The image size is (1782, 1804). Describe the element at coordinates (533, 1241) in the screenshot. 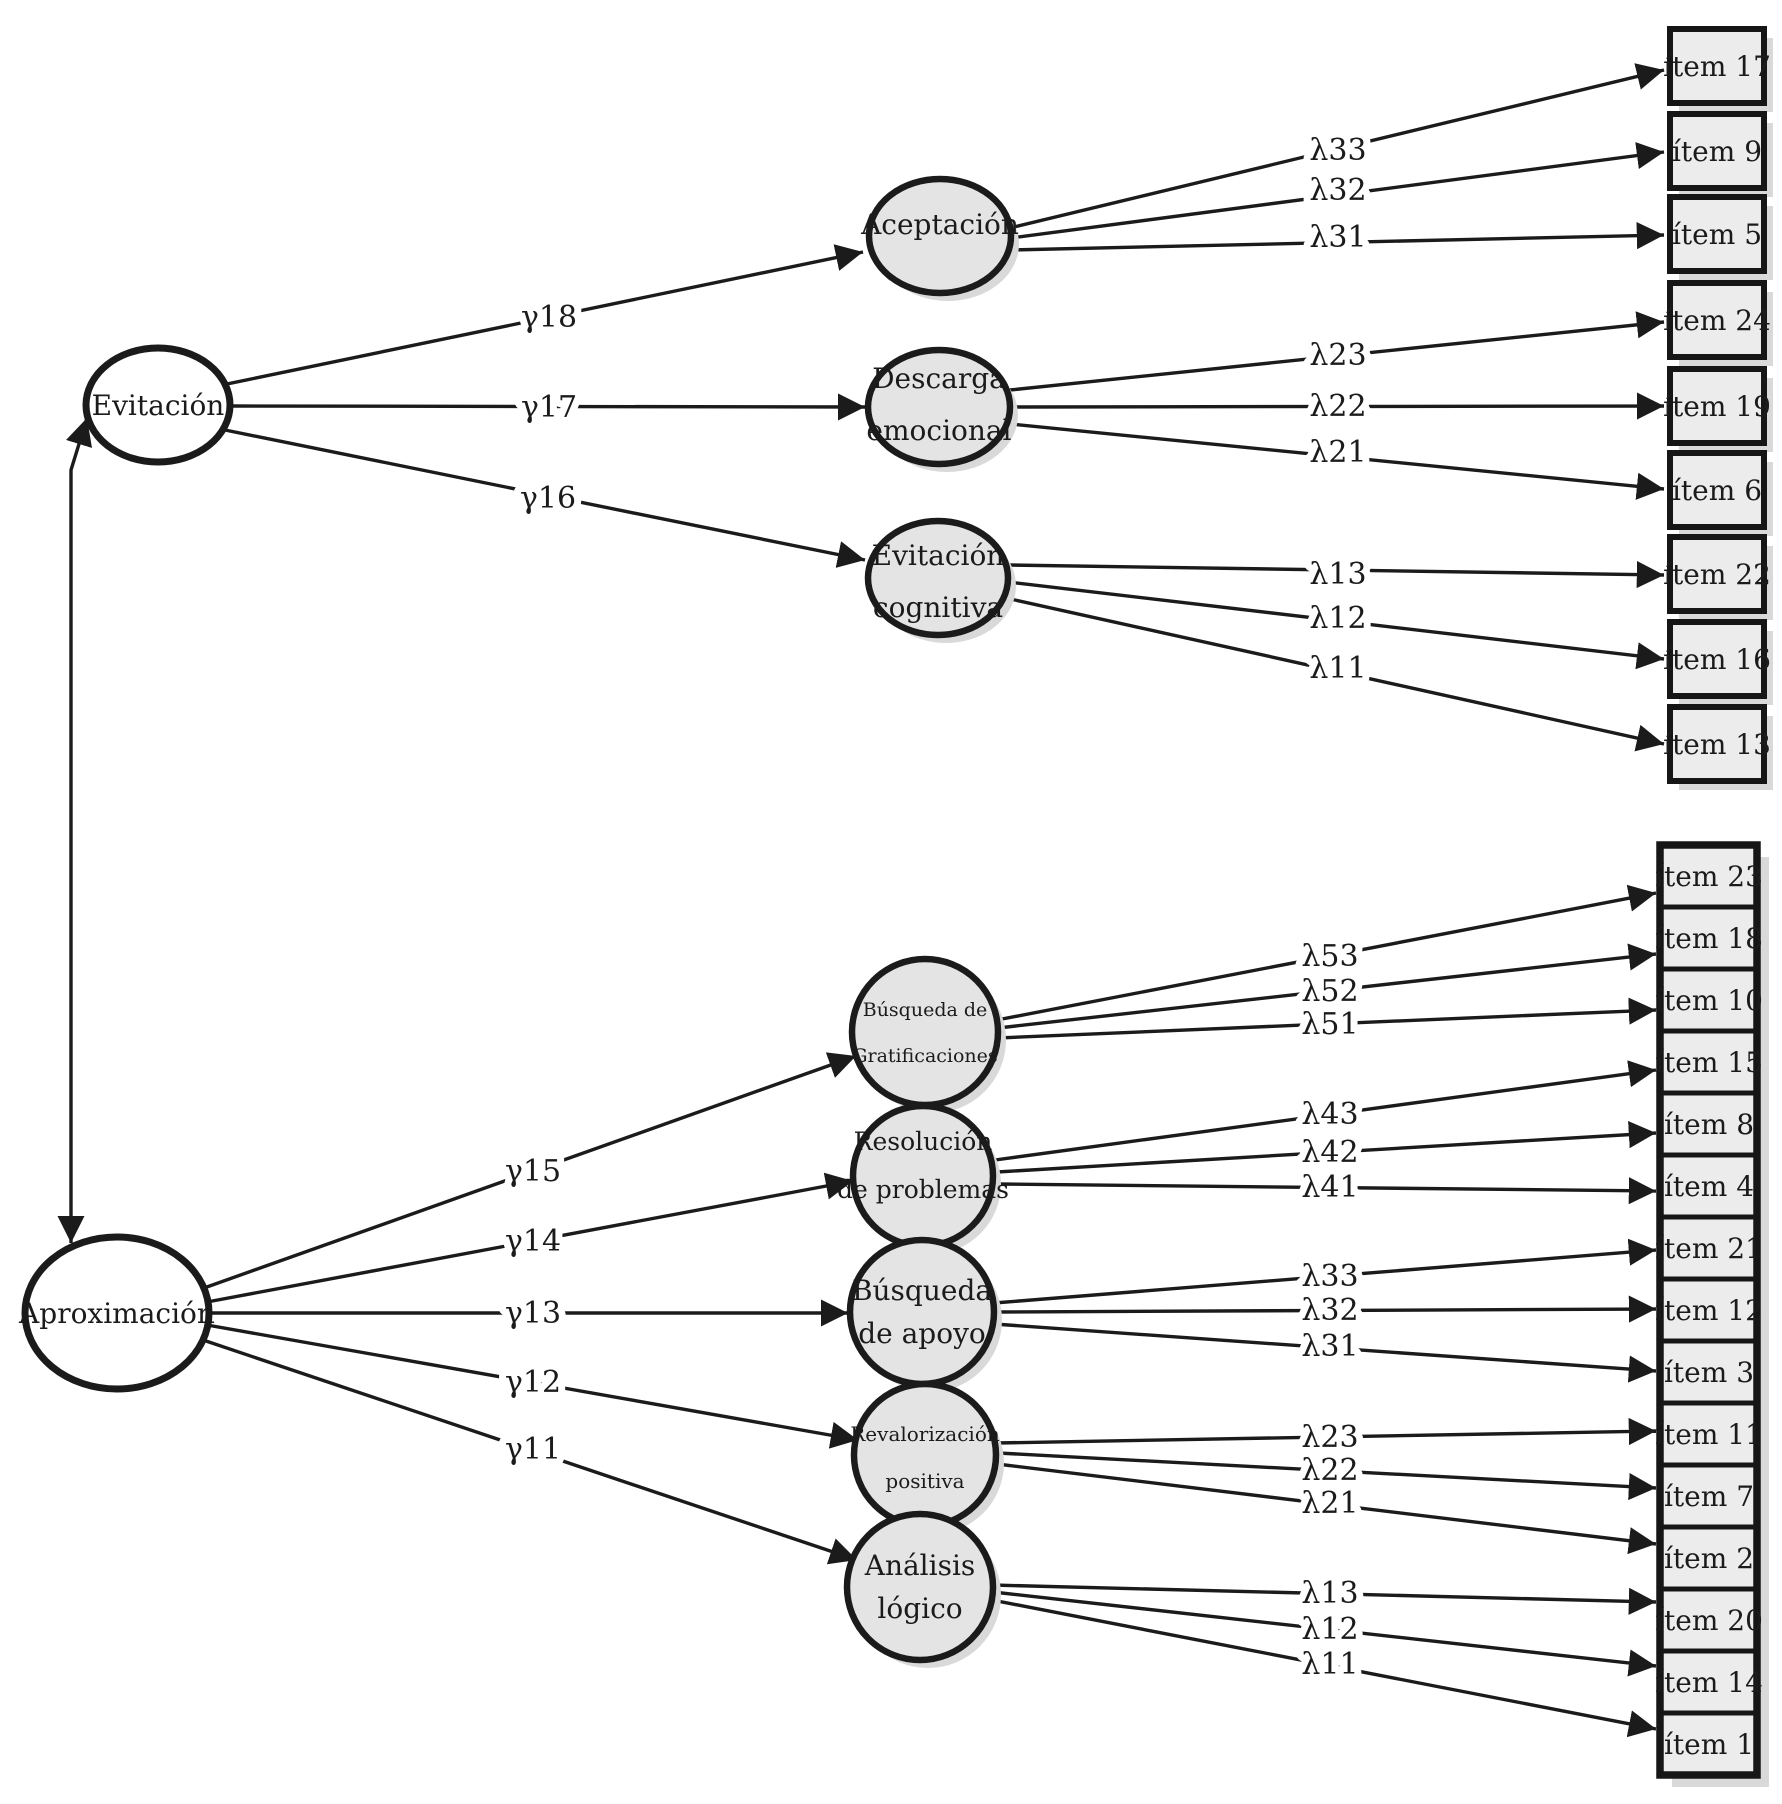

I see `gamma14-label: γ14` at that location.